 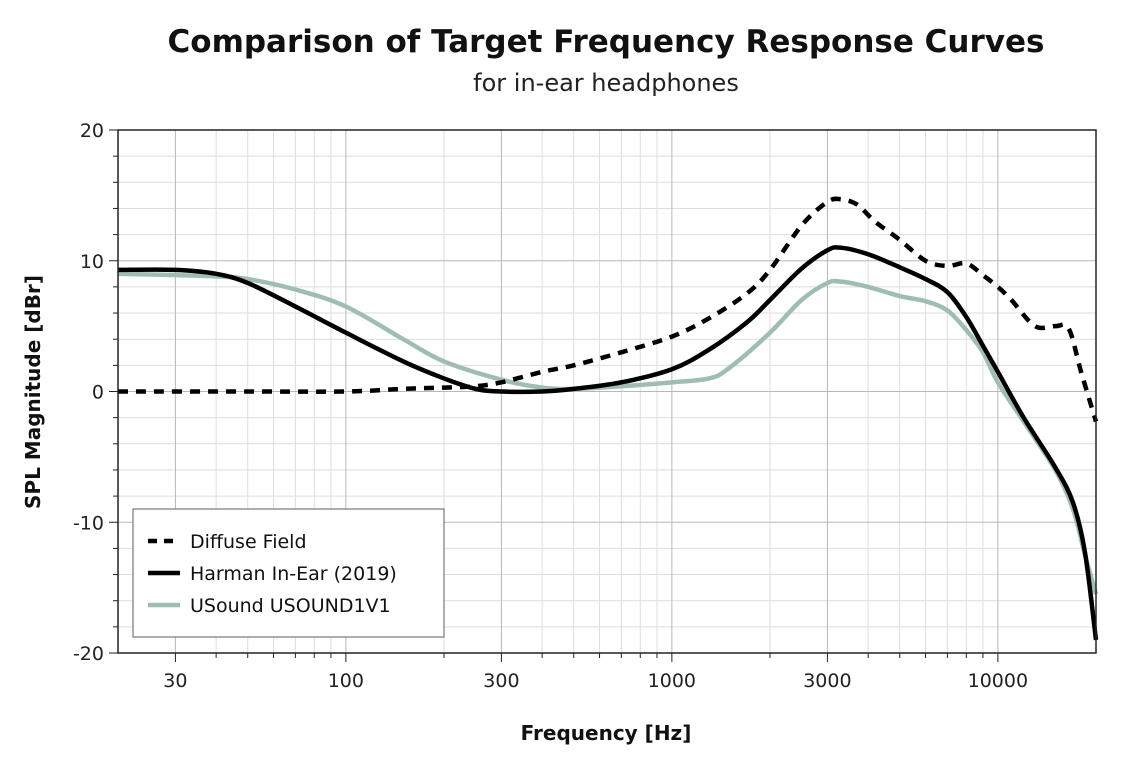 What do you see at coordinates (827, 681) in the screenshot?
I see `x-tick-label: 3000` at bounding box center [827, 681].